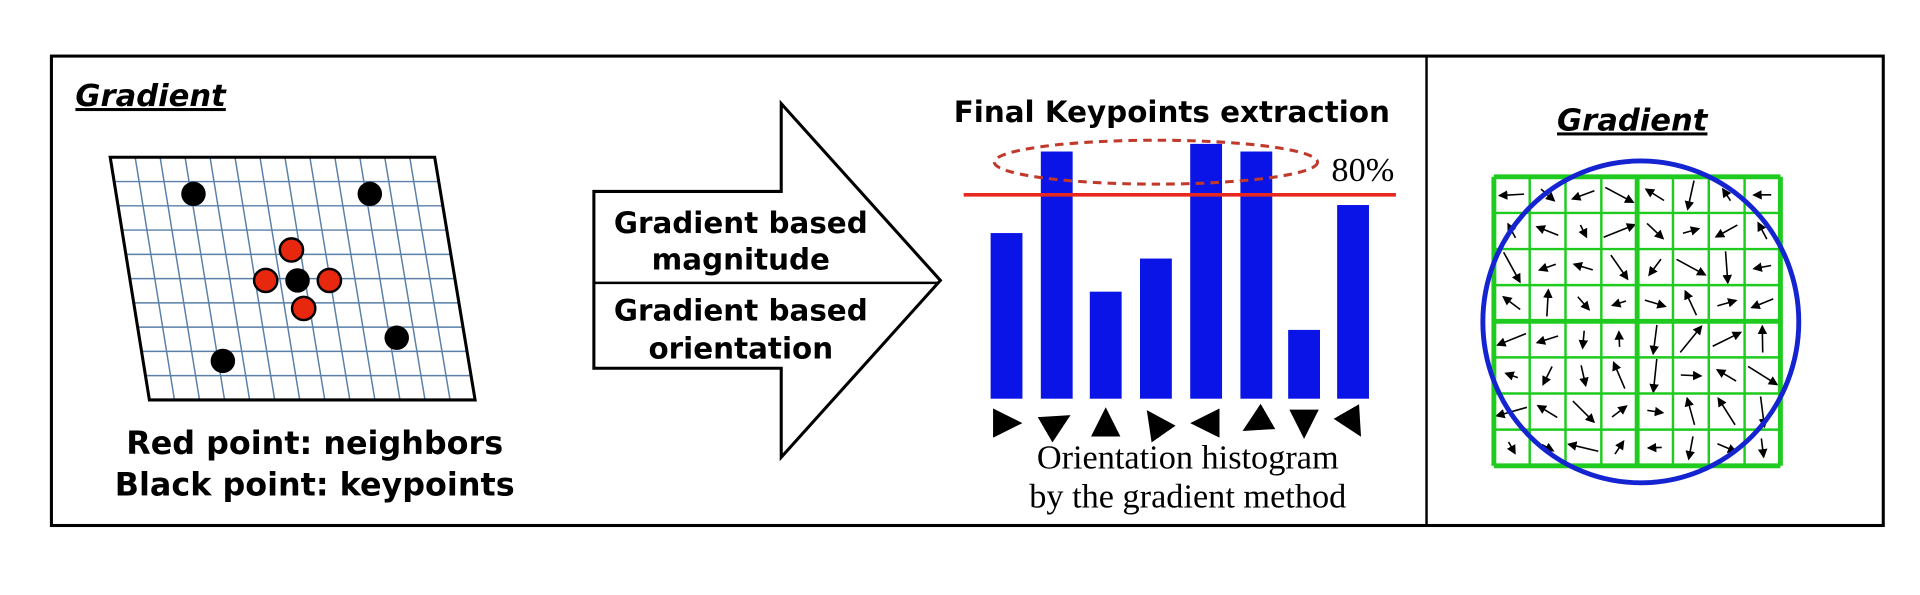 This screenshot has height=595, width=1920. I want to click on threshold-label: 80%, so click(1362, 170).